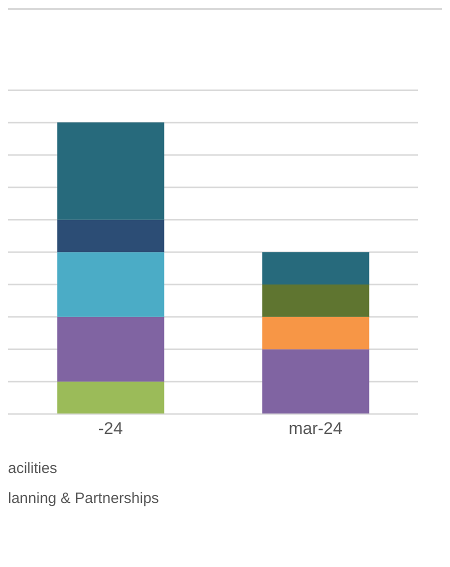 The image size is (450, 567). I want to click on x-tick-label: -24, so click(110, 428).